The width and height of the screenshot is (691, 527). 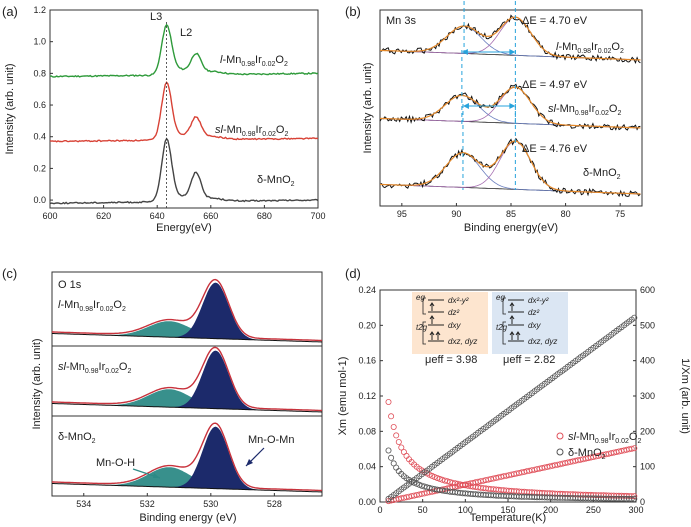 I want to click on panel-d-ylabel-right: 1/Xm (arb. unit), so click(x=685, y=396).